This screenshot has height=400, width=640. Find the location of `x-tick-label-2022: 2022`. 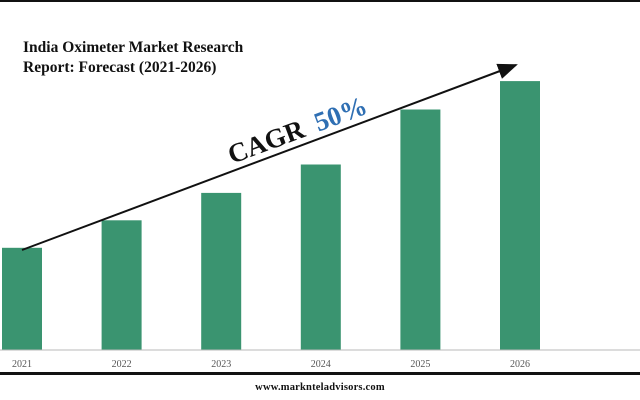

x-tick-label-2022: 2022 is located at coordinates (122, 364).